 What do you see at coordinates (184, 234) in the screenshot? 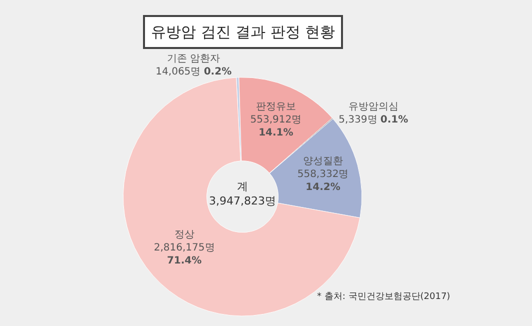
I see `slice-label: 정상` at bounding box center [184, 234].